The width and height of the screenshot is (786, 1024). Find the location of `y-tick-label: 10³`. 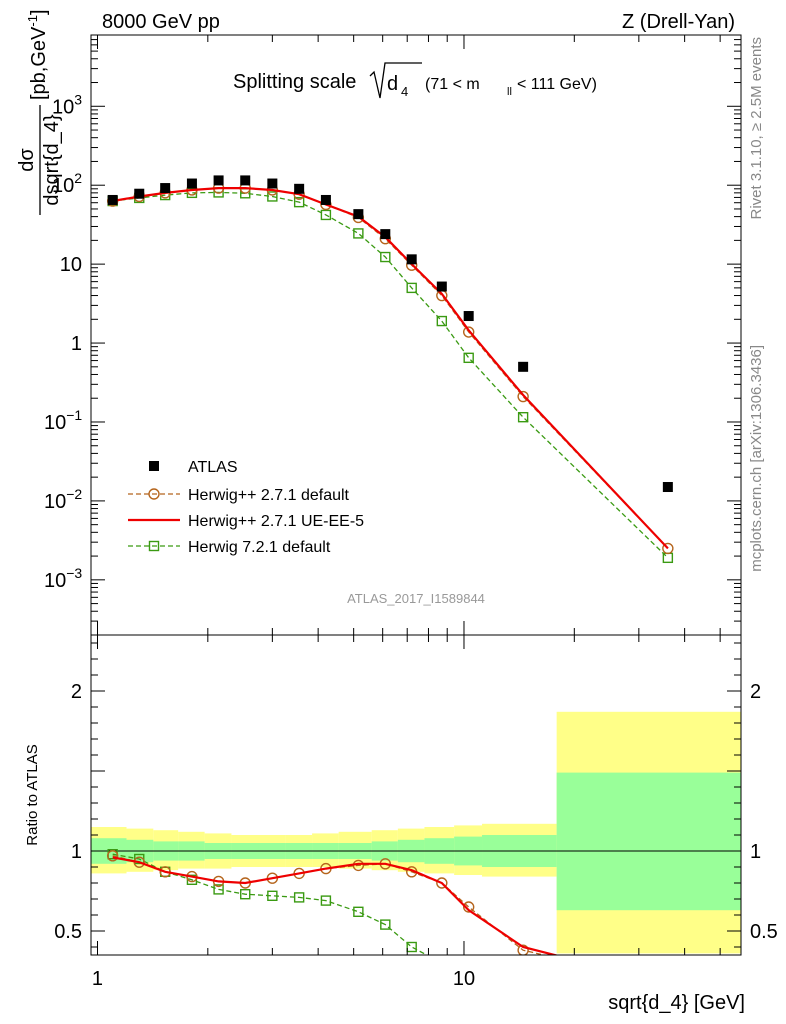

y-tick-label: 10³ is located at coordinates (67, 104).